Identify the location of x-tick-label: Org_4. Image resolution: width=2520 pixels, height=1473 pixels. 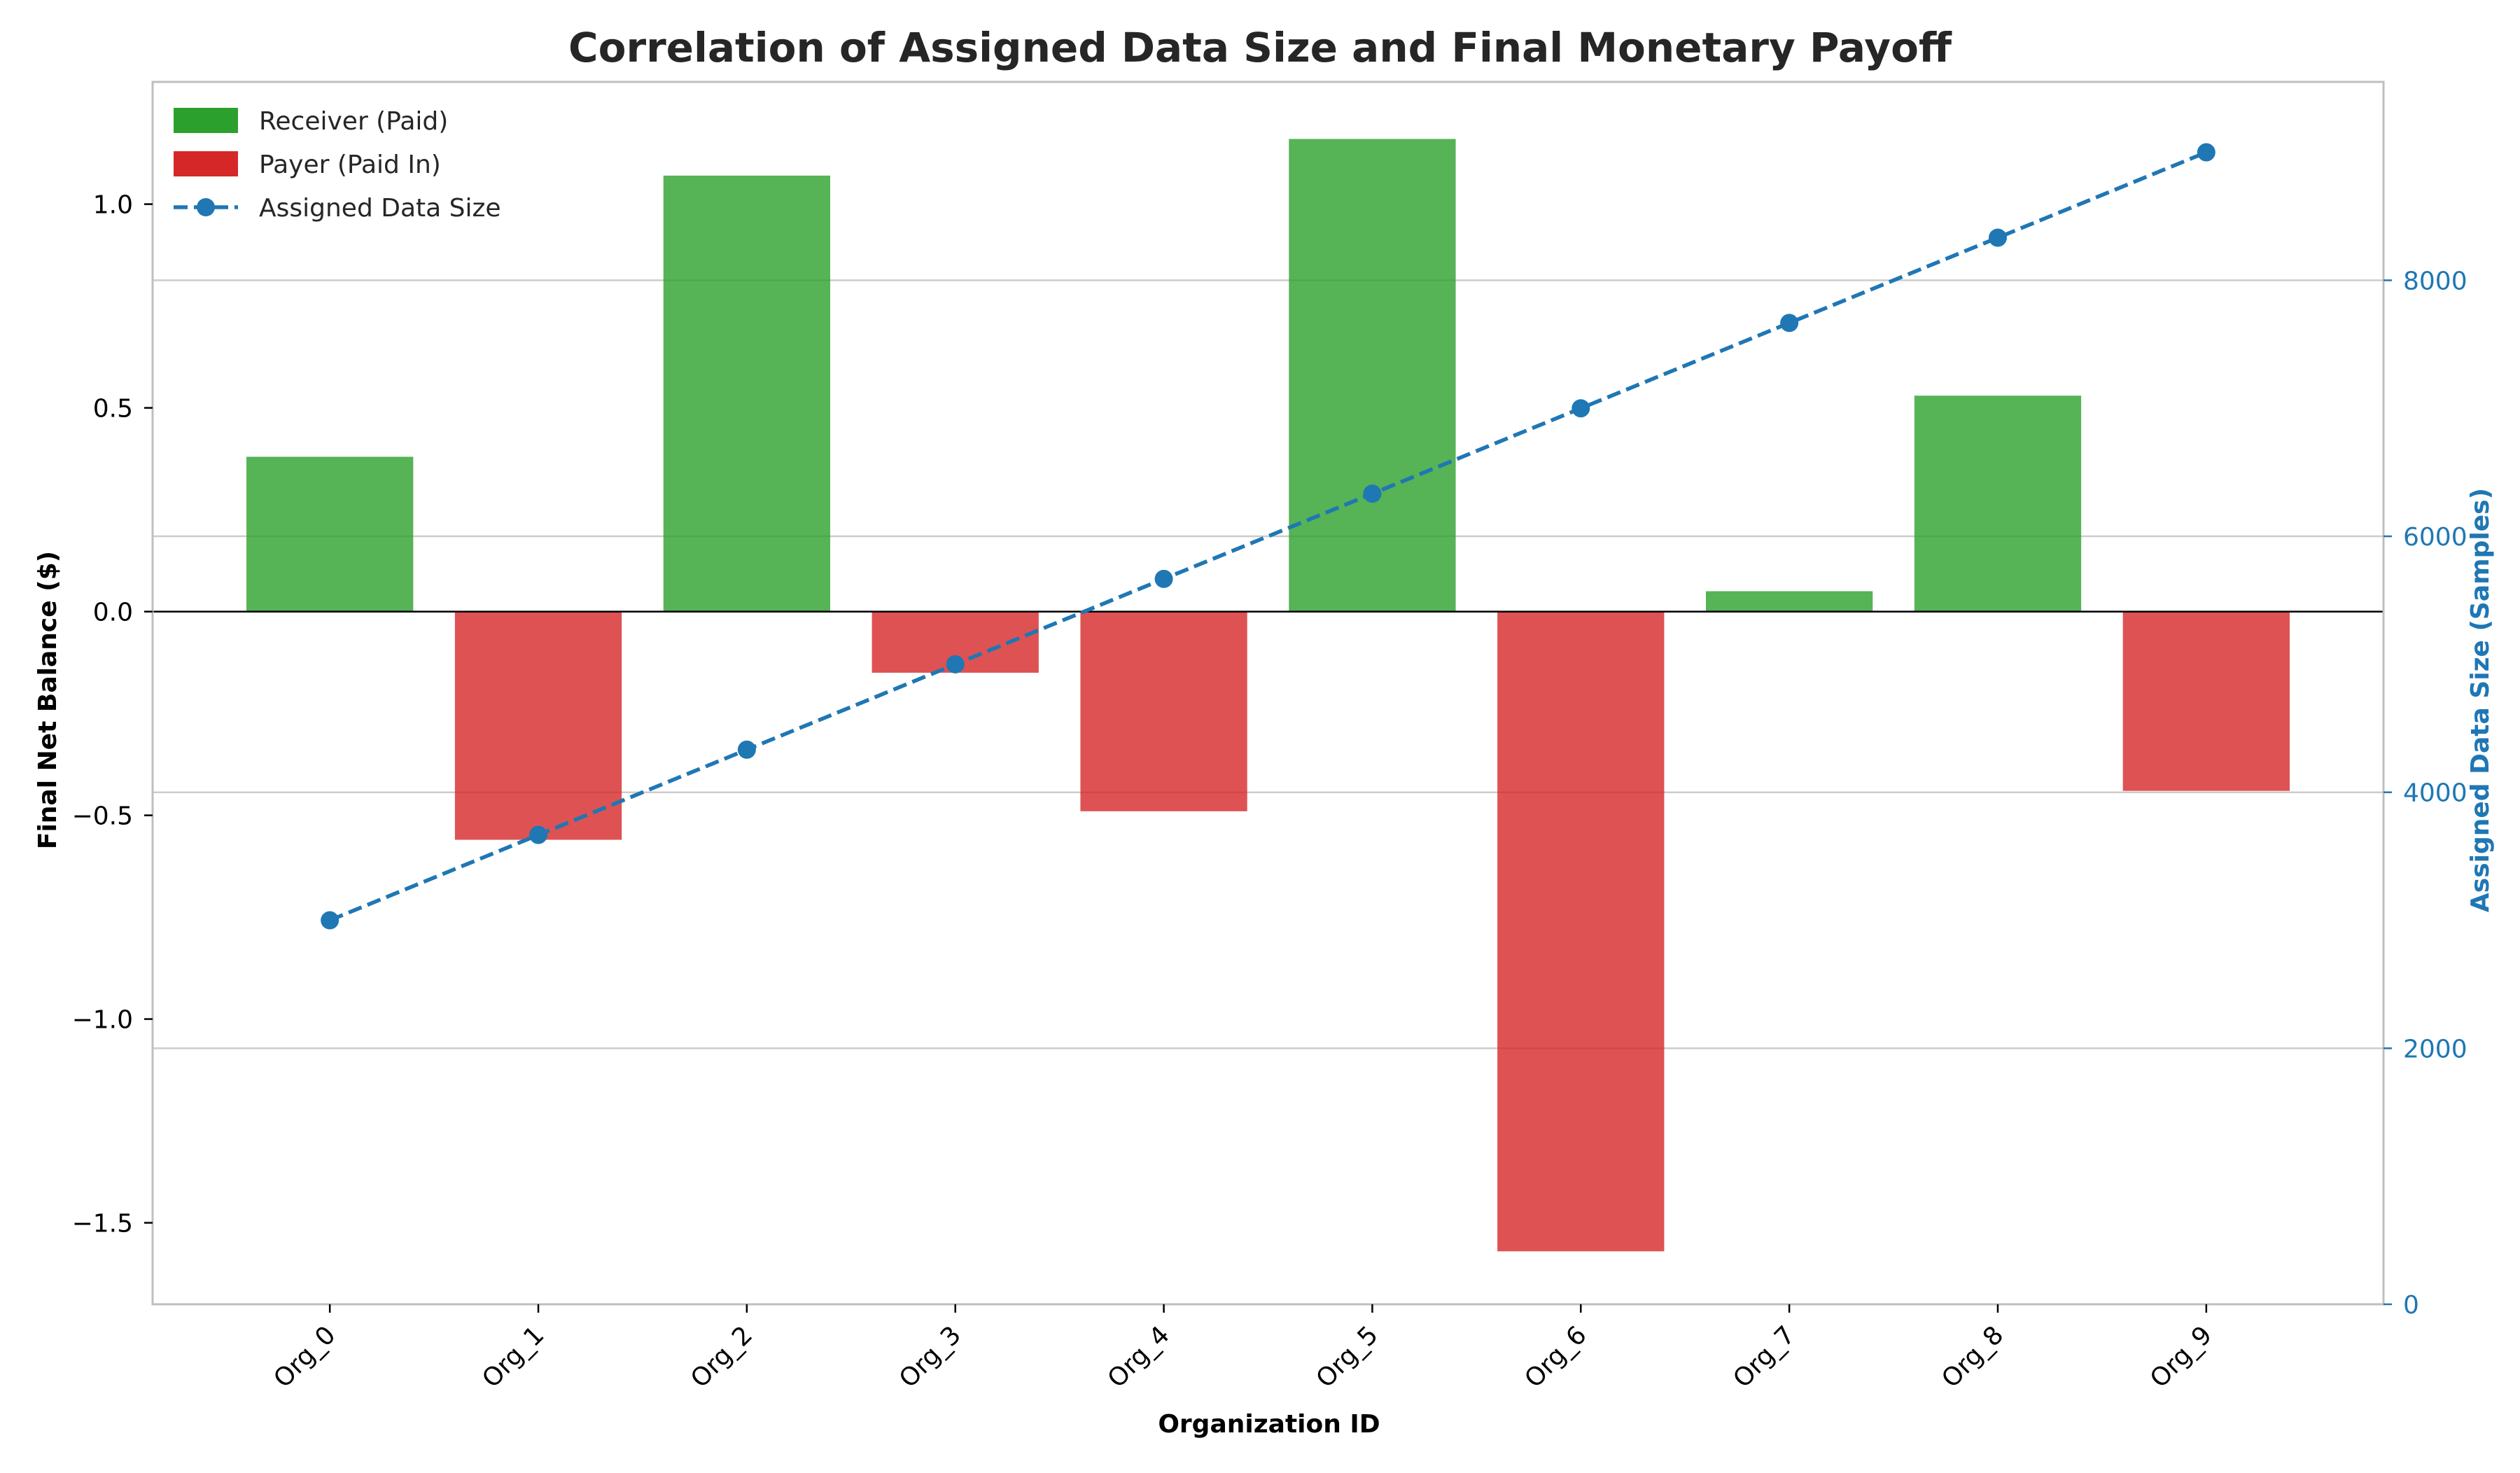
(1138, 1356).